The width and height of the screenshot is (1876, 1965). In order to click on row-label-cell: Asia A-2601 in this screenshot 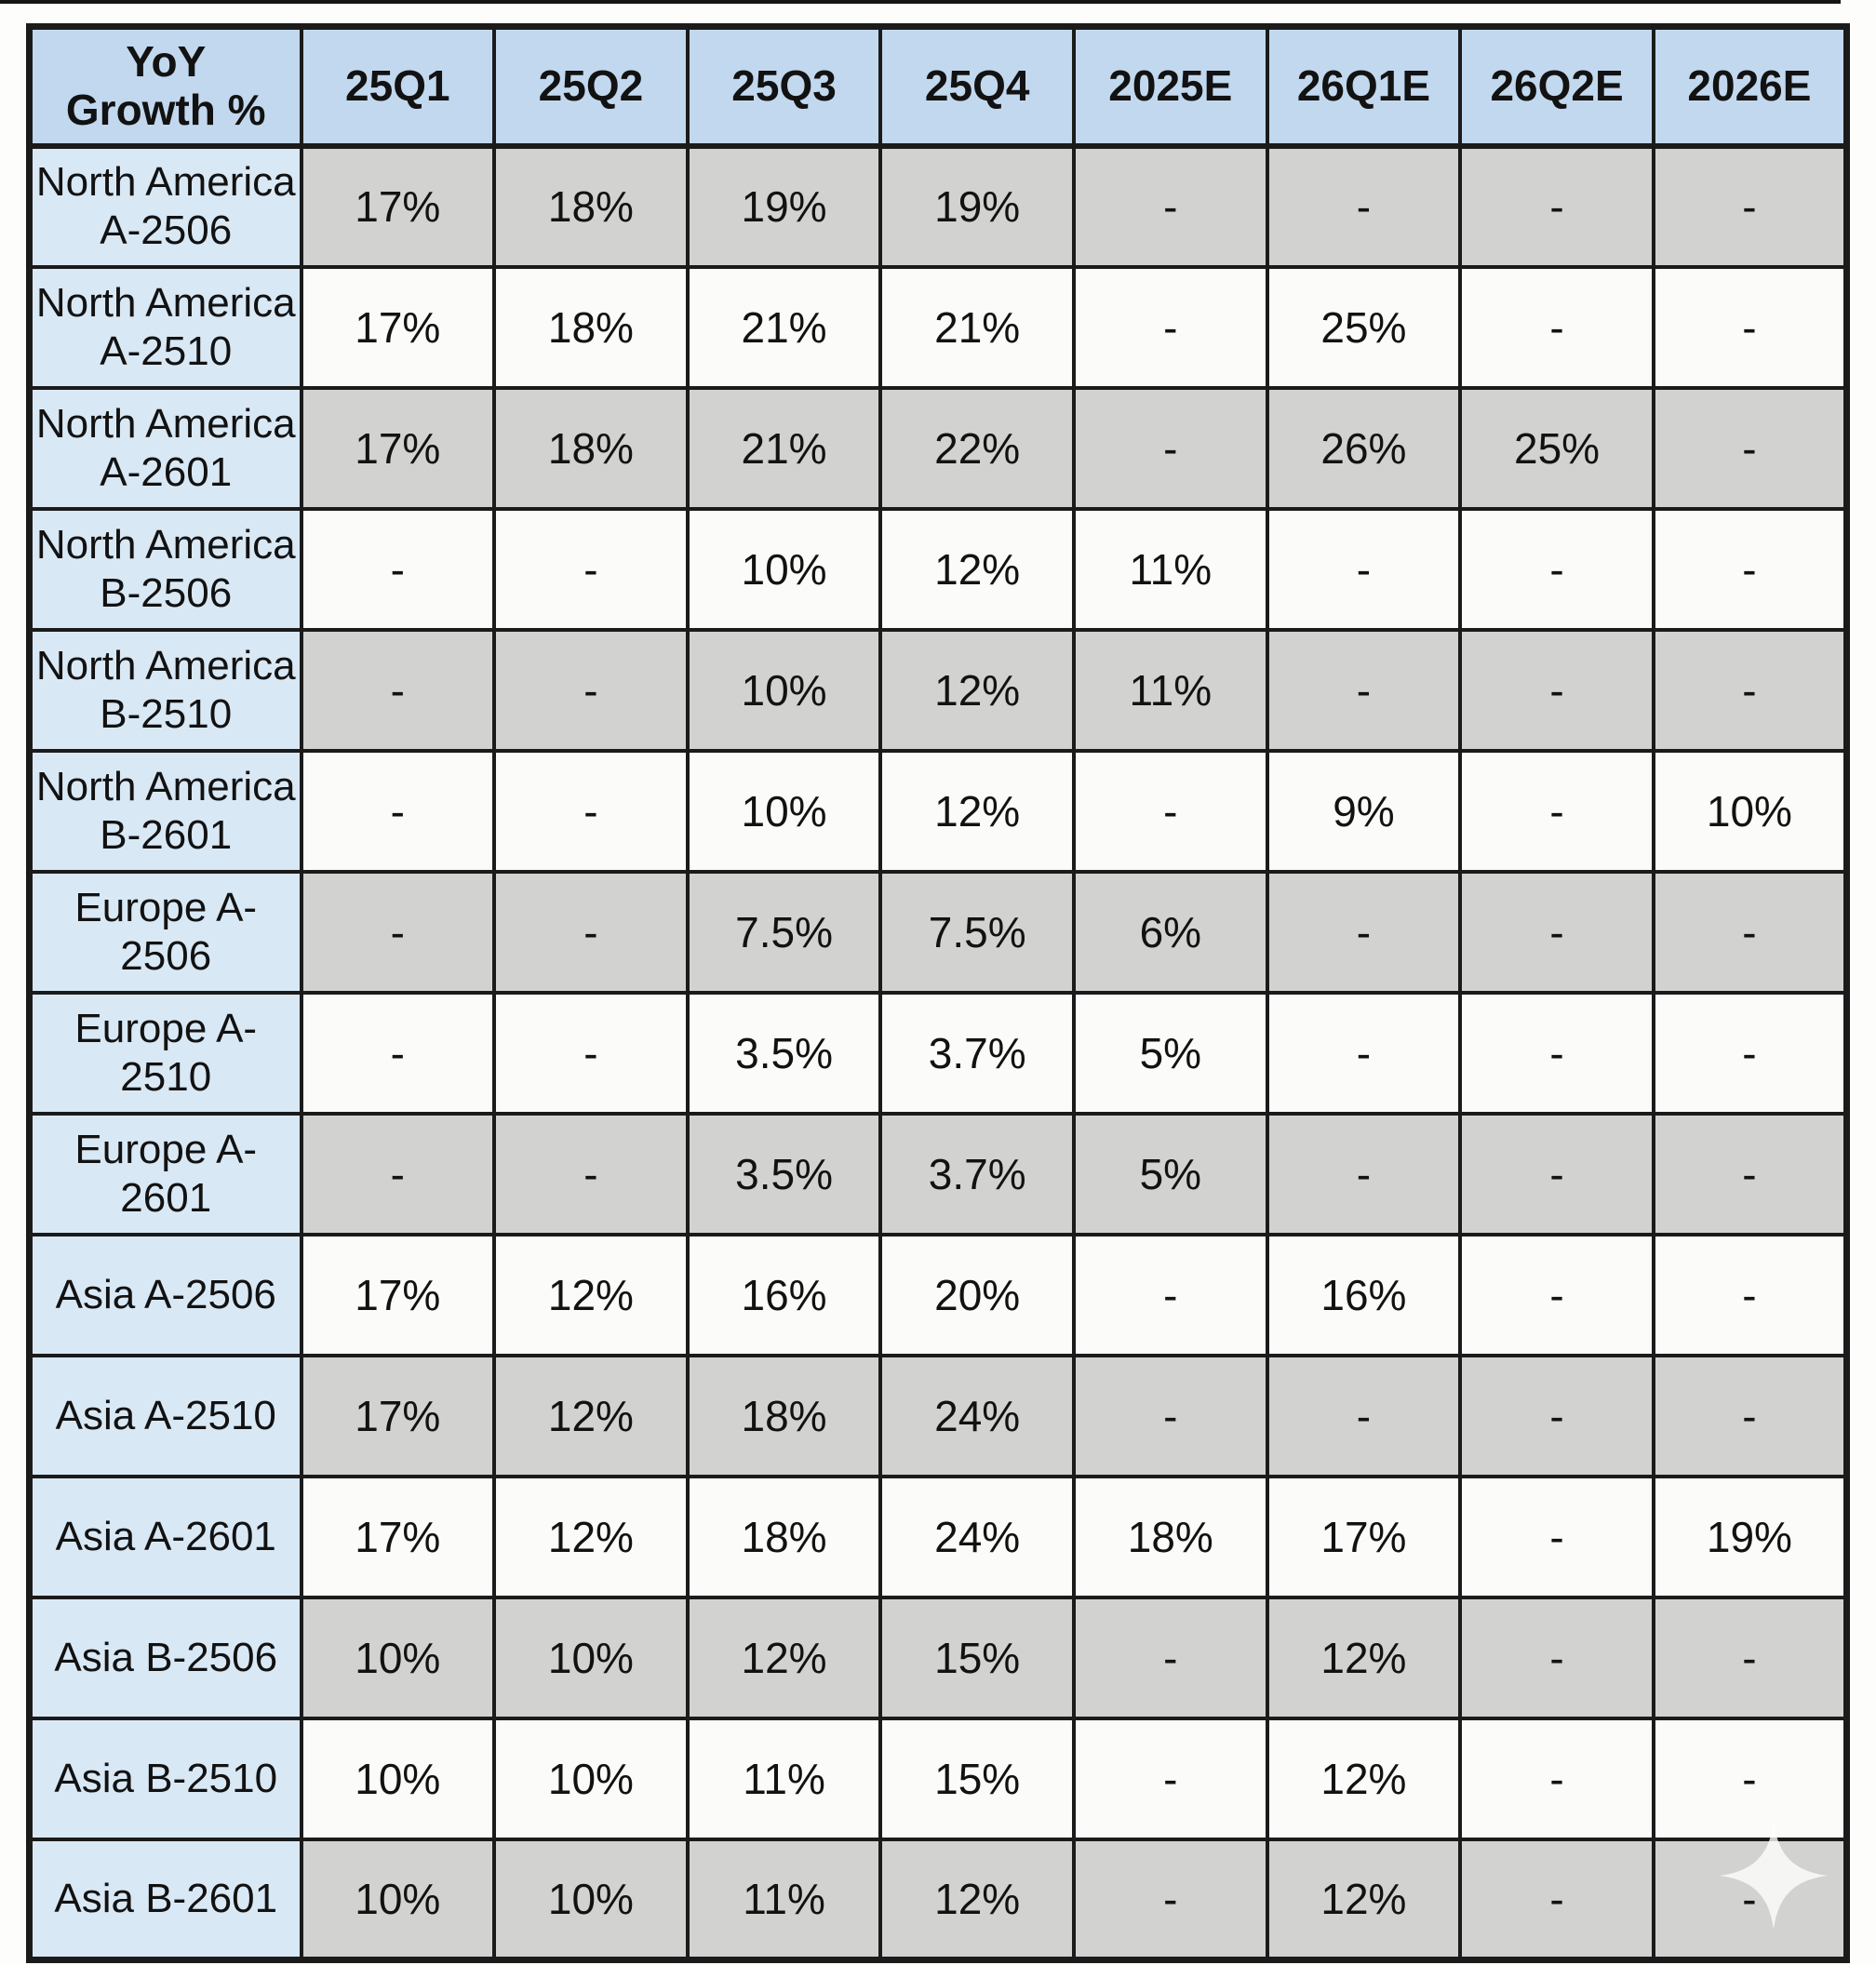, I will do `click(165, 1536)`.